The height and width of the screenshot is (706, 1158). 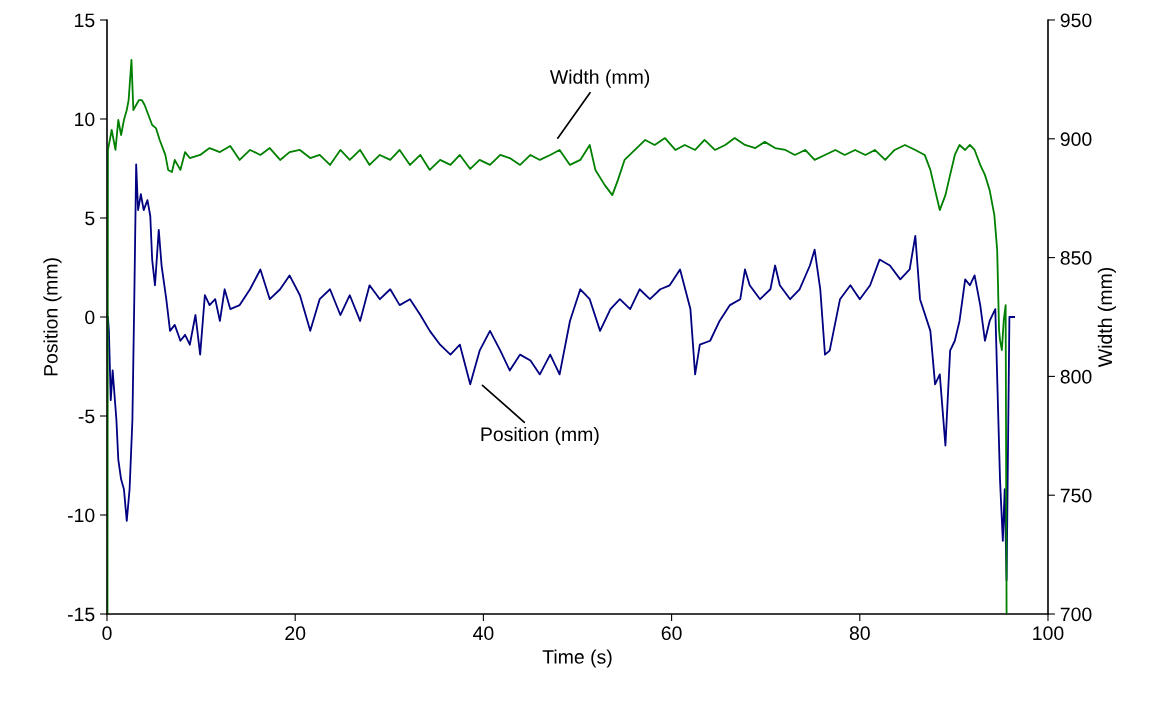 What do you see at coordinates (1076, 614) in the screenshot?
I see `y2-tick-label: 700` at bounding box center [1076, 614].